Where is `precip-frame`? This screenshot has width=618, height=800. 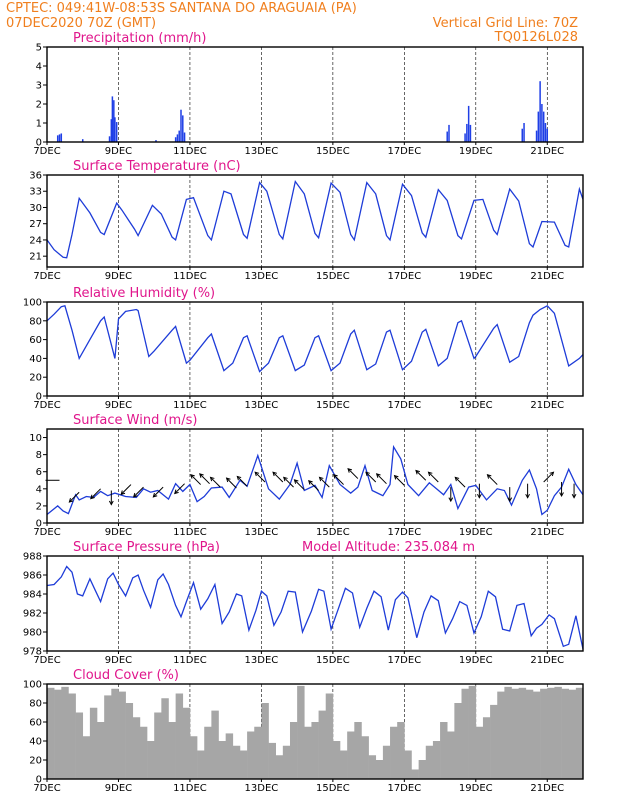 precip-frame is located at coordinates (315, 94).